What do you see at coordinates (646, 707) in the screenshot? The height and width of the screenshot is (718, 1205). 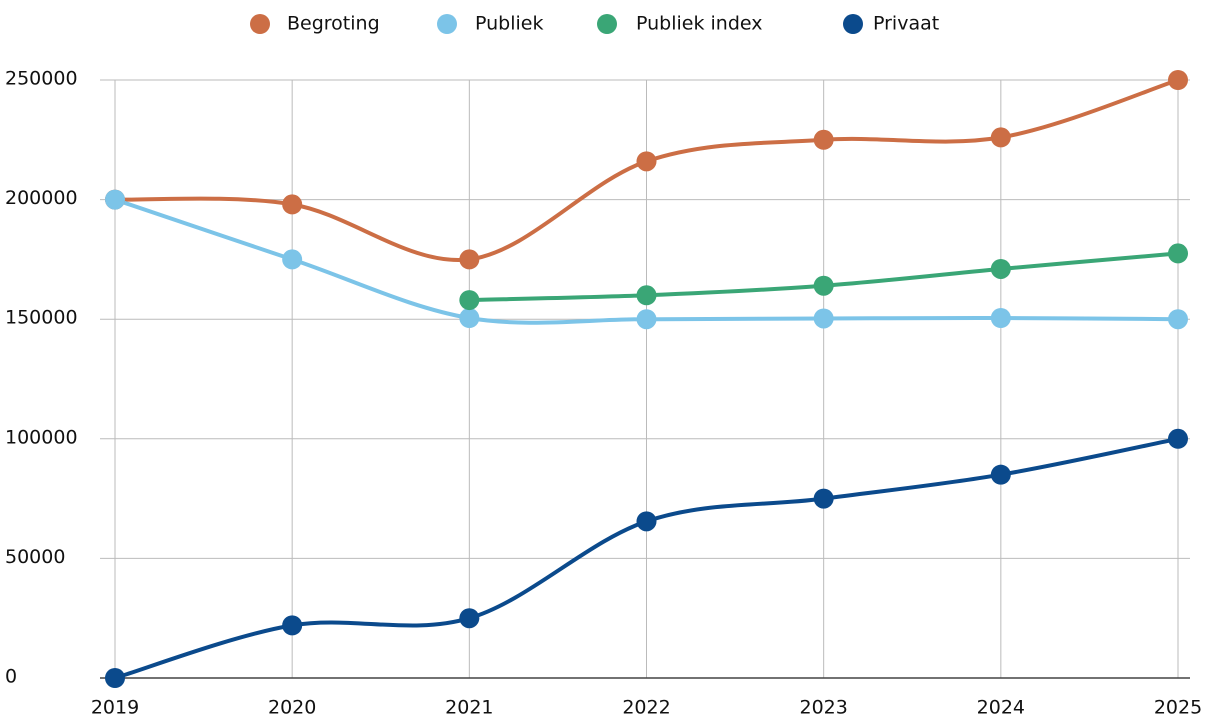 I see `x-tick-label: 2022` at bounding box center [646, 707].